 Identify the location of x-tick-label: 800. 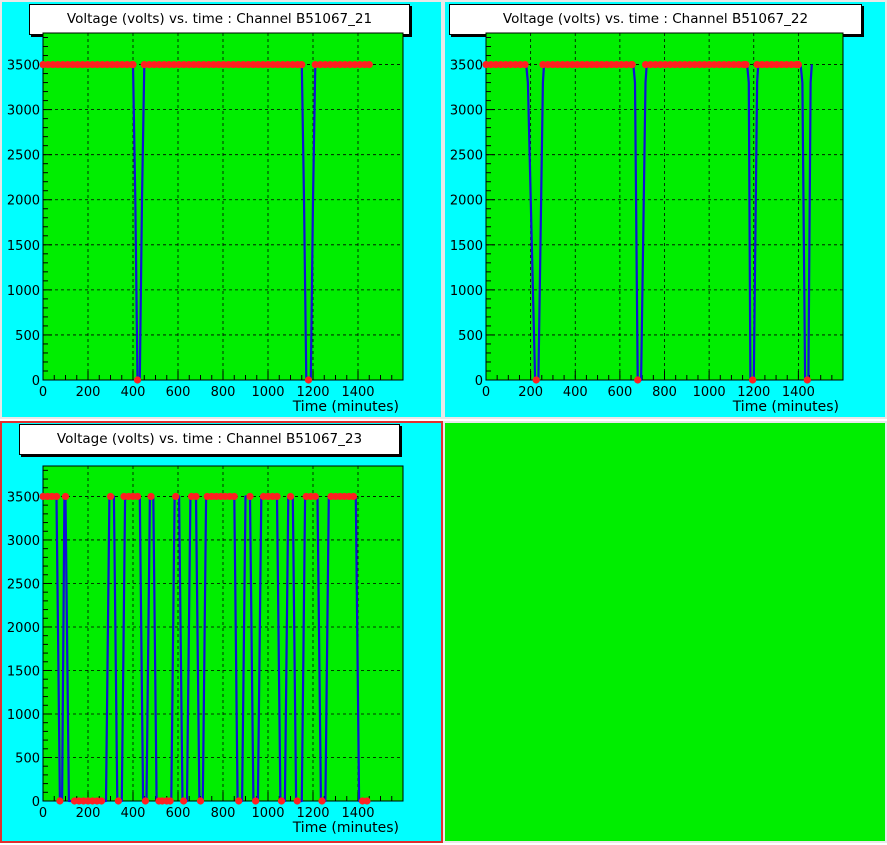
(664, 392).